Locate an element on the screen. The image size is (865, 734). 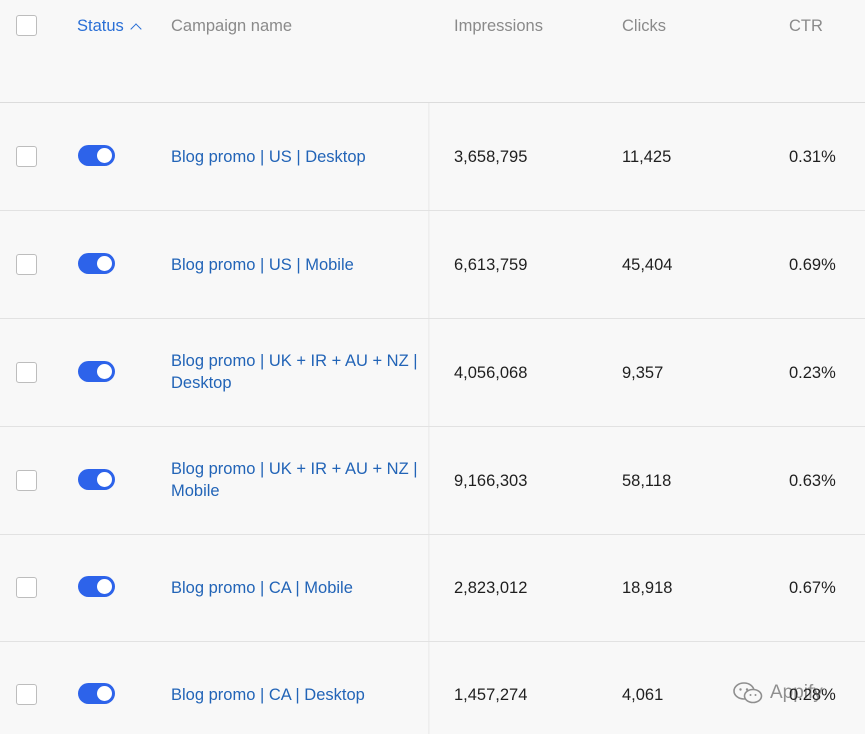
campaign-name-link: Blog promo | UK + IR + AU + NZ | Mobile is located at coordinates (294, 480).